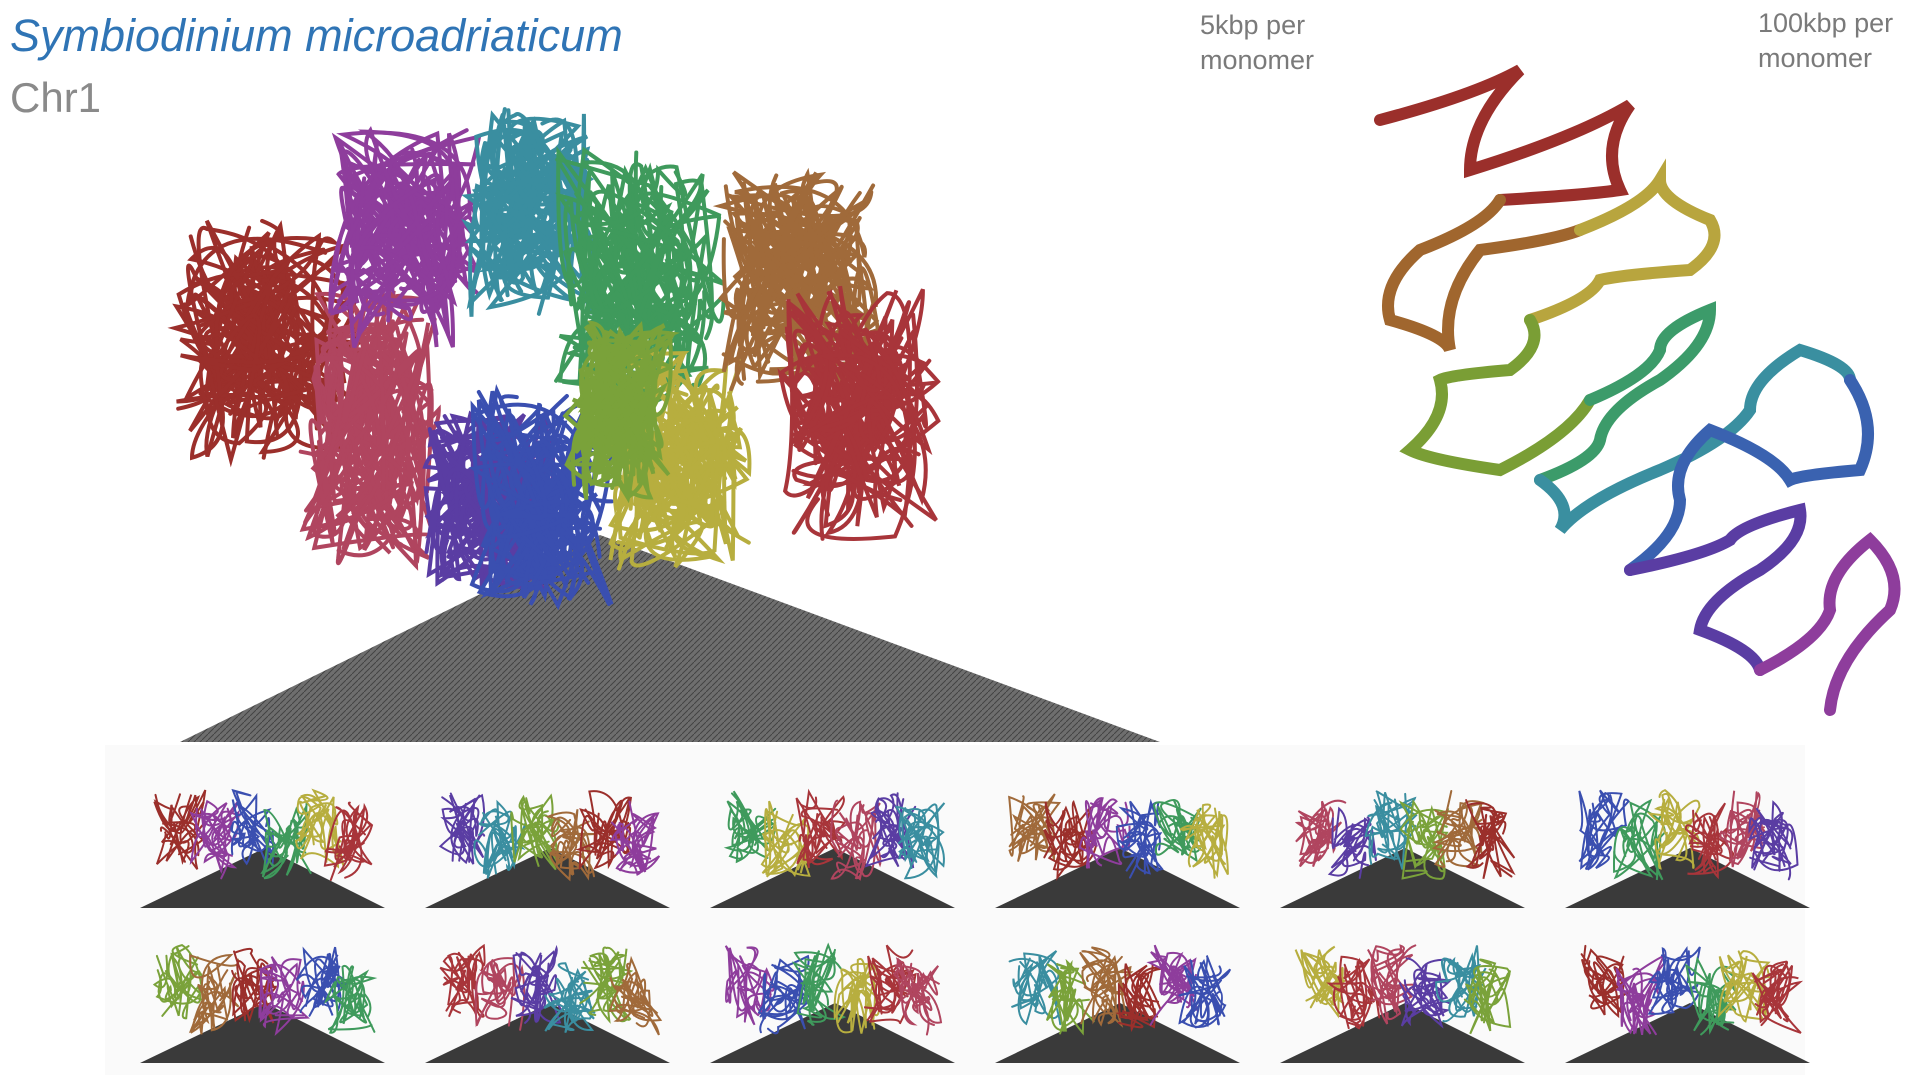  What do you see at coordinates (1280, 25) in the screenshot?
I see `resolution-label-line: 5kbp per` at bounding box center [1280, 25].